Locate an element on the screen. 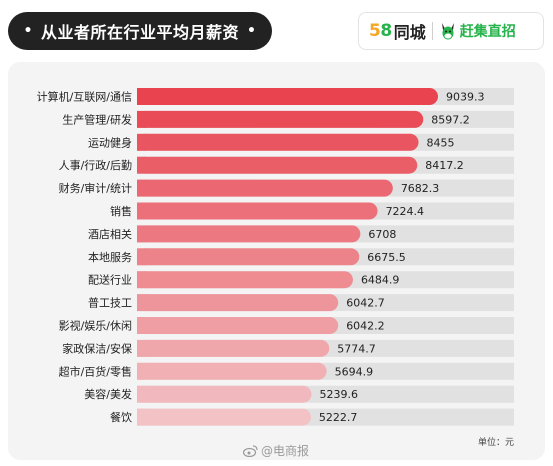 This screenshot has width=553, height=466. value-label: 6042.2 is located at coordinates (365, 326).